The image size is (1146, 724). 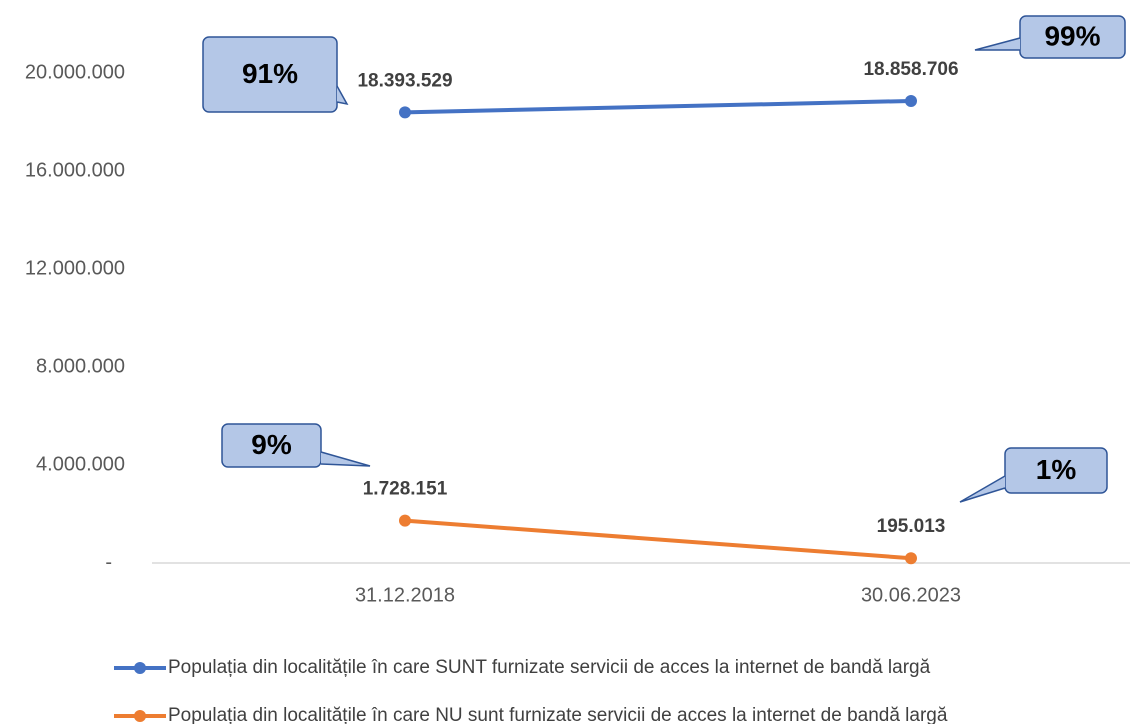 I want to click on callout-label: 1%, so click(x=1056, y=469).